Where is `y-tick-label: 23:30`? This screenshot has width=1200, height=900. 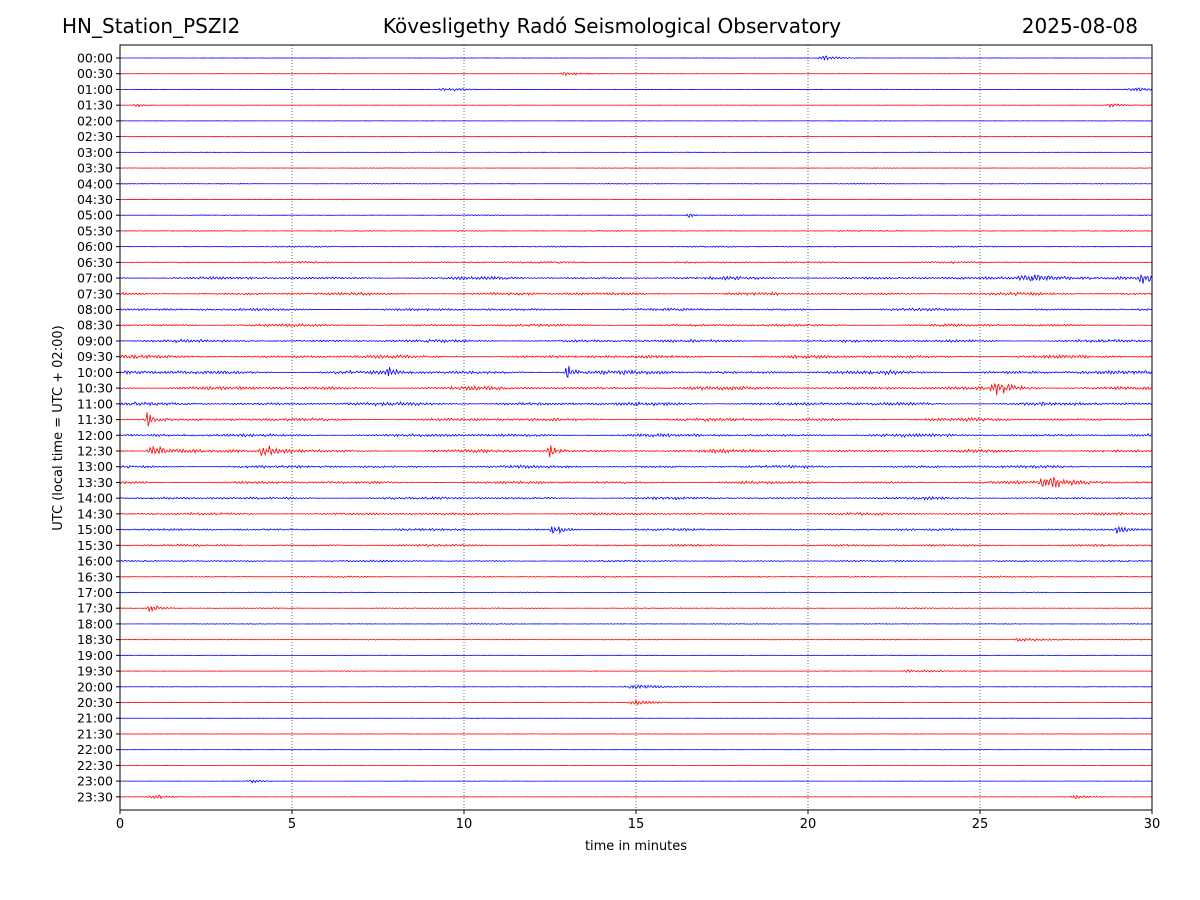 y-tick-label: 23:30 is located at coordinates (95, 796).